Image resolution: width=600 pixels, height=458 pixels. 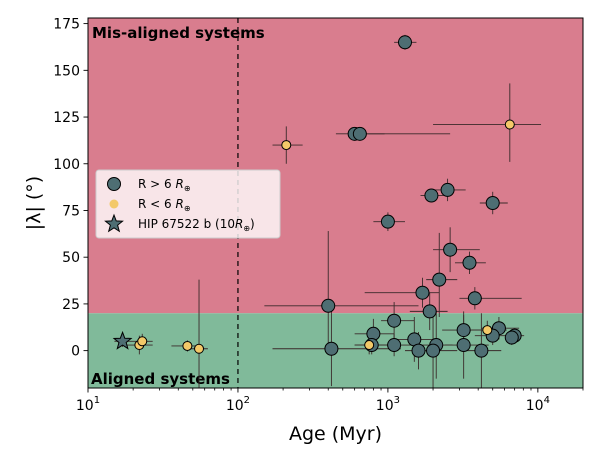 What do you see at coordinates (330, 401) in the screenshot?
I see `x-axis-ticks: 10¹ 10² 10³ 10⁴` at bounding box center [330, 401].